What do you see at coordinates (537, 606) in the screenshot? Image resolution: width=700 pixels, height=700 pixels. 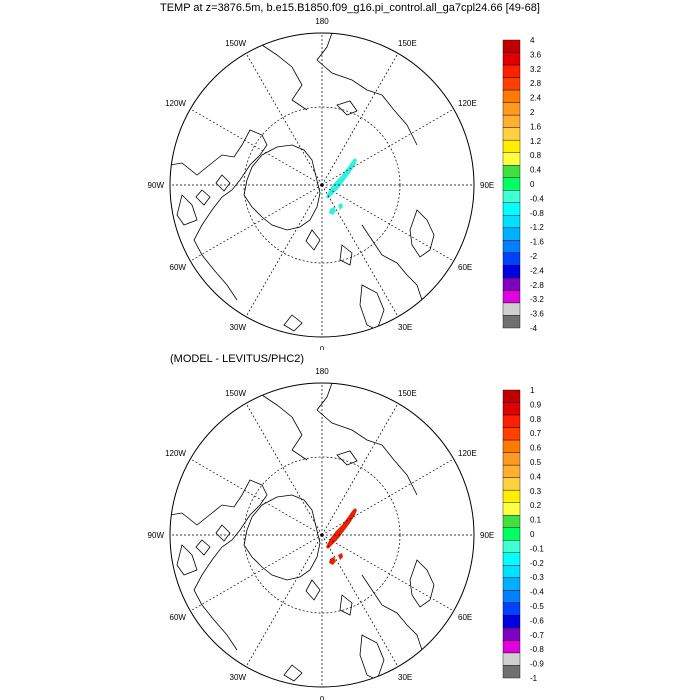 I see `colorbar-label: -0.5` at bounding box center [537, 606].